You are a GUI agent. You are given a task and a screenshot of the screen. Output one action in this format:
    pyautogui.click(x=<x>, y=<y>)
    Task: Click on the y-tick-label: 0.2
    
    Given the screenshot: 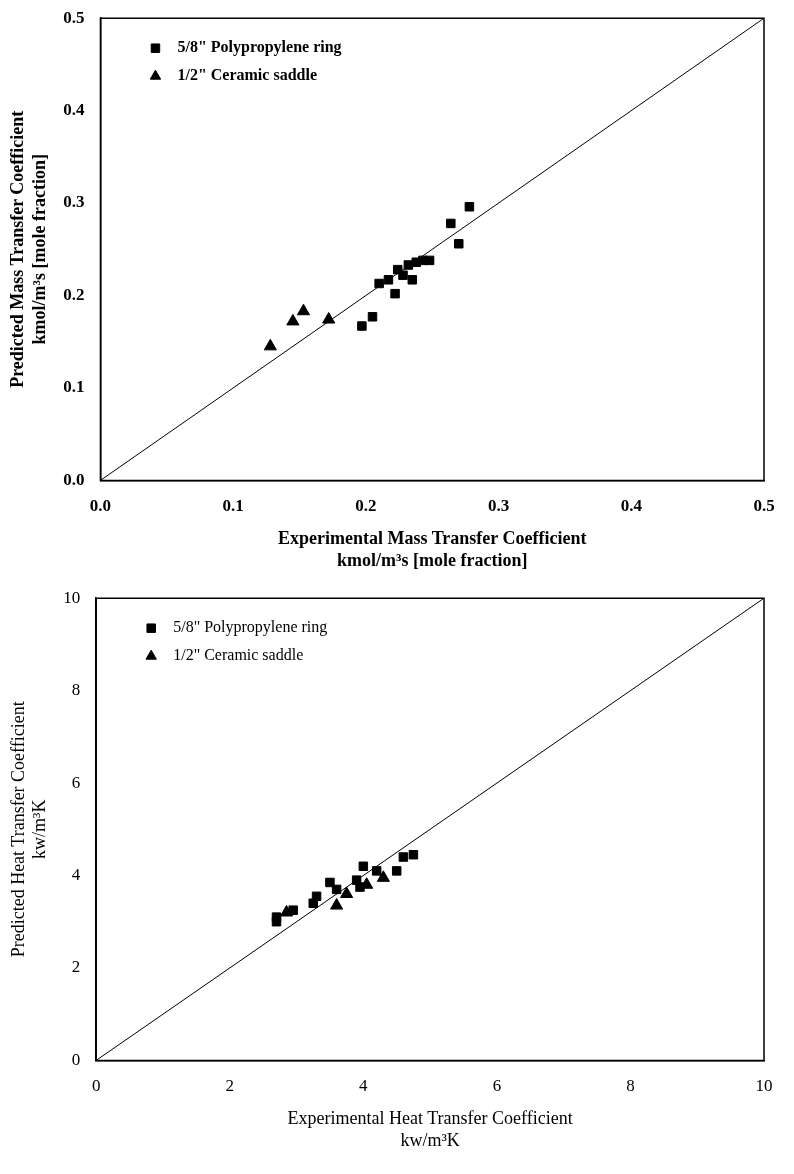 What is the action you would take?
    pyautogui.click(x=74, y=294)
    